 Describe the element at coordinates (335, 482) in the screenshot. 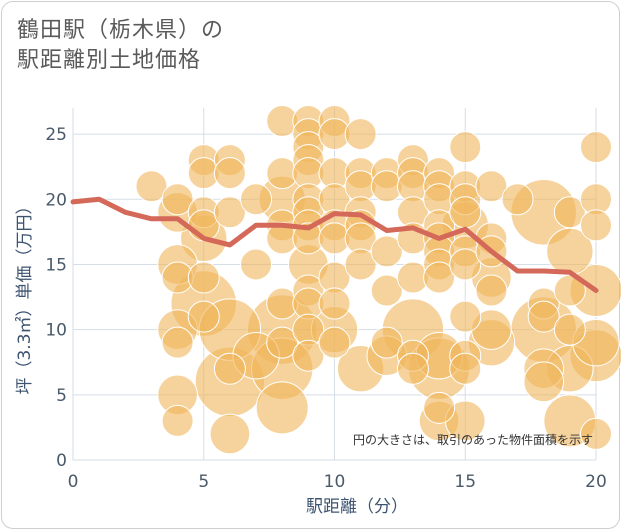

I see `x-tick-label: 10` at that location.